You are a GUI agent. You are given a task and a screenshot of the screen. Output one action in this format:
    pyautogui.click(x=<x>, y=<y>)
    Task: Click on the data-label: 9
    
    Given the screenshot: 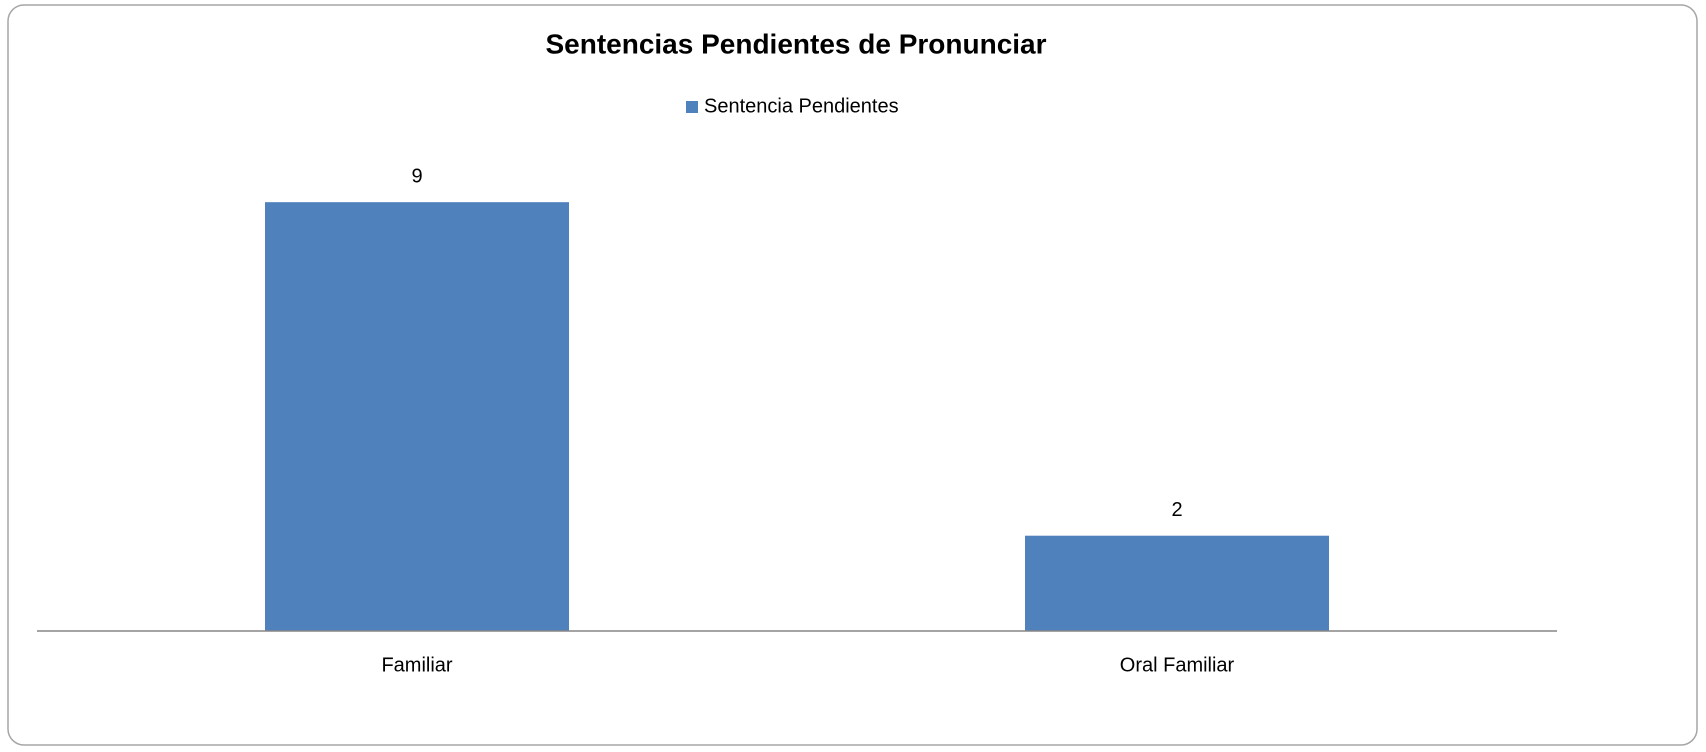 What is the action you would take?
    pyautogui.click(x=416, y=176)
    